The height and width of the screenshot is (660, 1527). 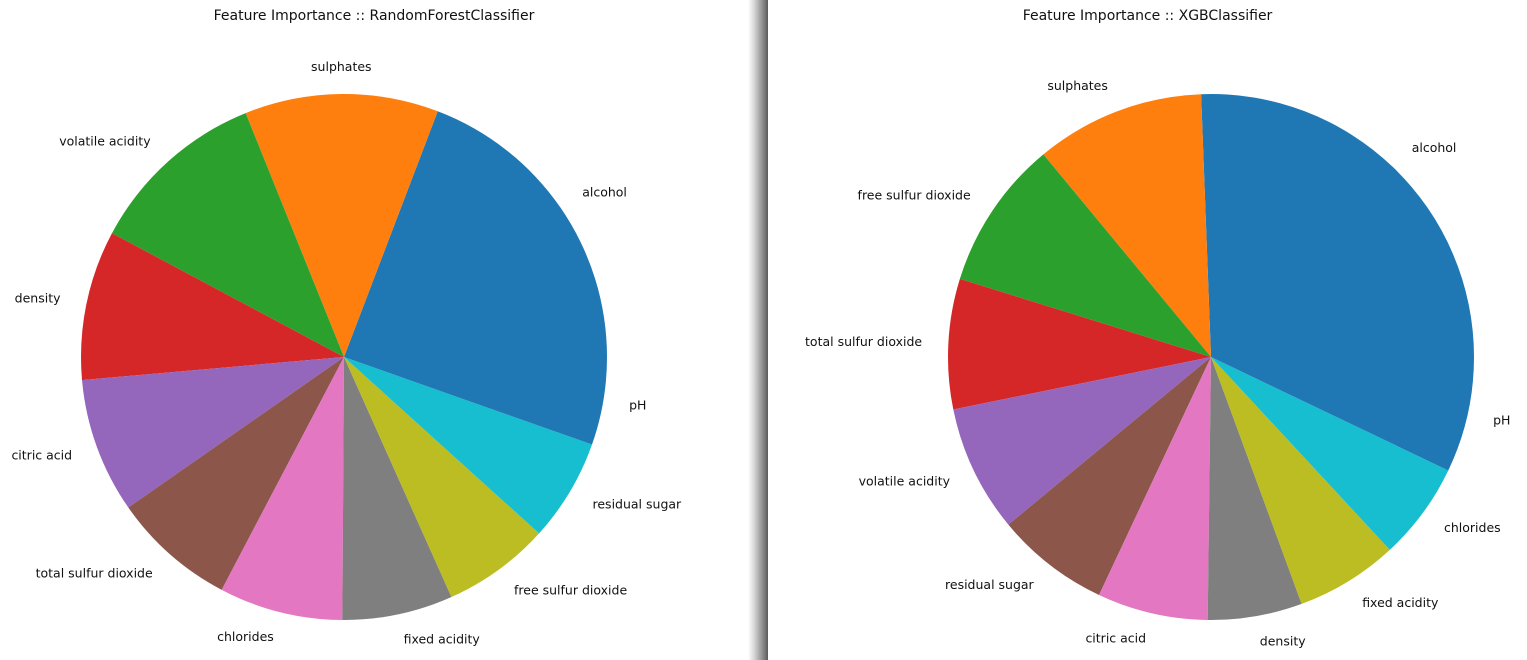 What do you see at coordinates (990, 584) in the screenshot?
I see `xgb-label-residual-sugar: residual sugar` at bounding box center [990, 584].